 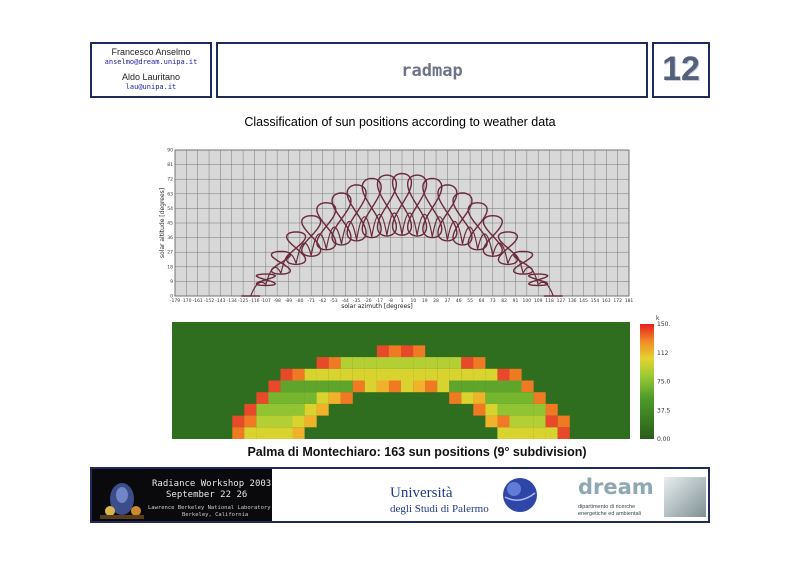 What do you see at coordinates (356, 301) in the screenshot?
I see `x-tick-label: -35` at bounding box center [356, 301].